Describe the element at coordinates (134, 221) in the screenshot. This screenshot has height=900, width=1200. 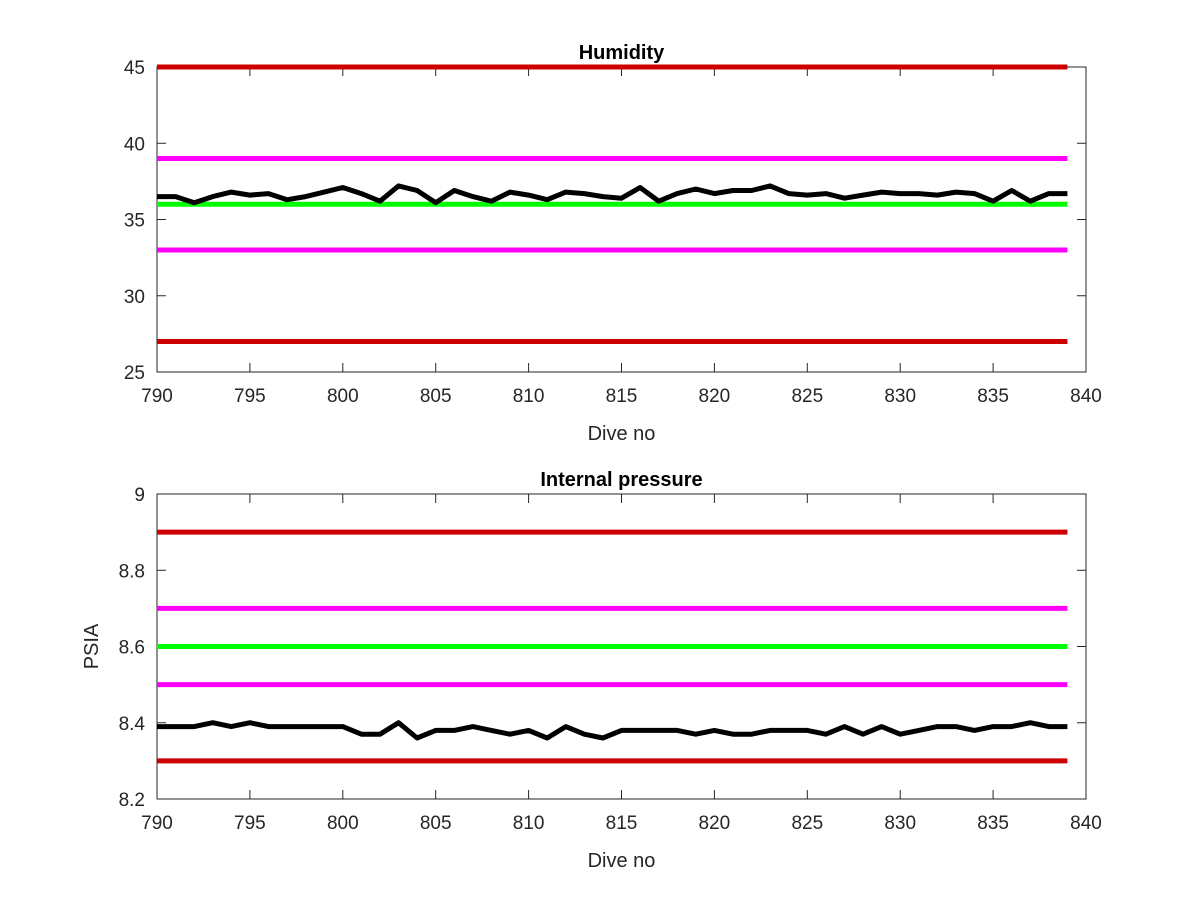
I see `y-tick-label: 35` at that location.